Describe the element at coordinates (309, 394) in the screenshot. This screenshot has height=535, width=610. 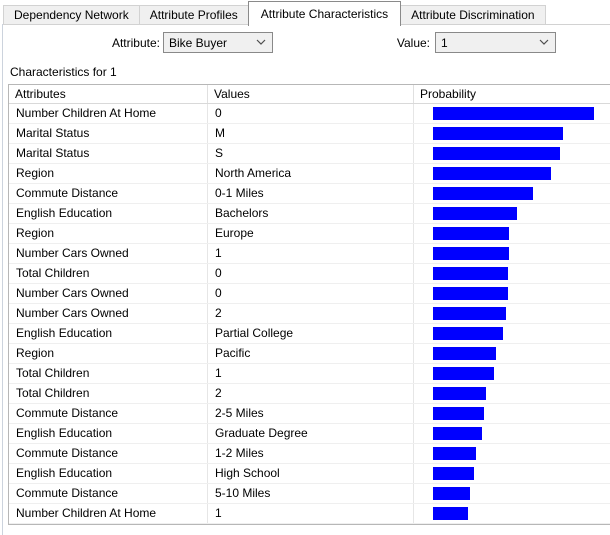
I see `table-row: Total Children 2` at that location.